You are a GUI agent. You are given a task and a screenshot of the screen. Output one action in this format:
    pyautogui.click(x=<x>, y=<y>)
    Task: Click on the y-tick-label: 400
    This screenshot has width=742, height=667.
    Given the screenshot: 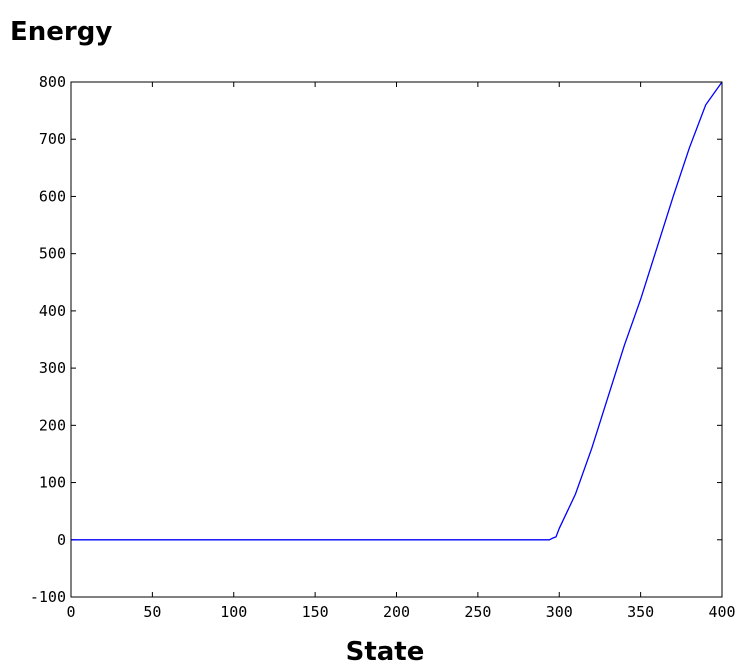 What is the action you would take?
    pyautogui.click(x=52, y=311)
    